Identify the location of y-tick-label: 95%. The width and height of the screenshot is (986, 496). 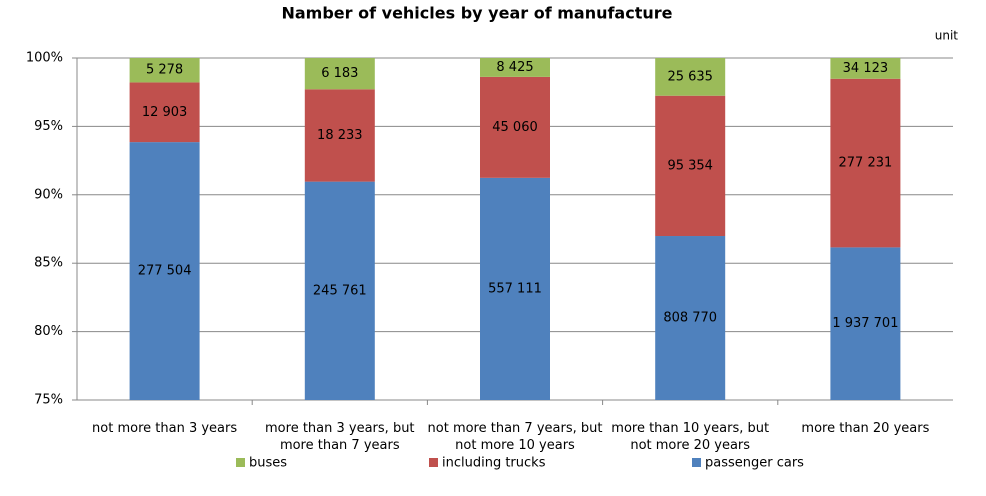
(48, 126).